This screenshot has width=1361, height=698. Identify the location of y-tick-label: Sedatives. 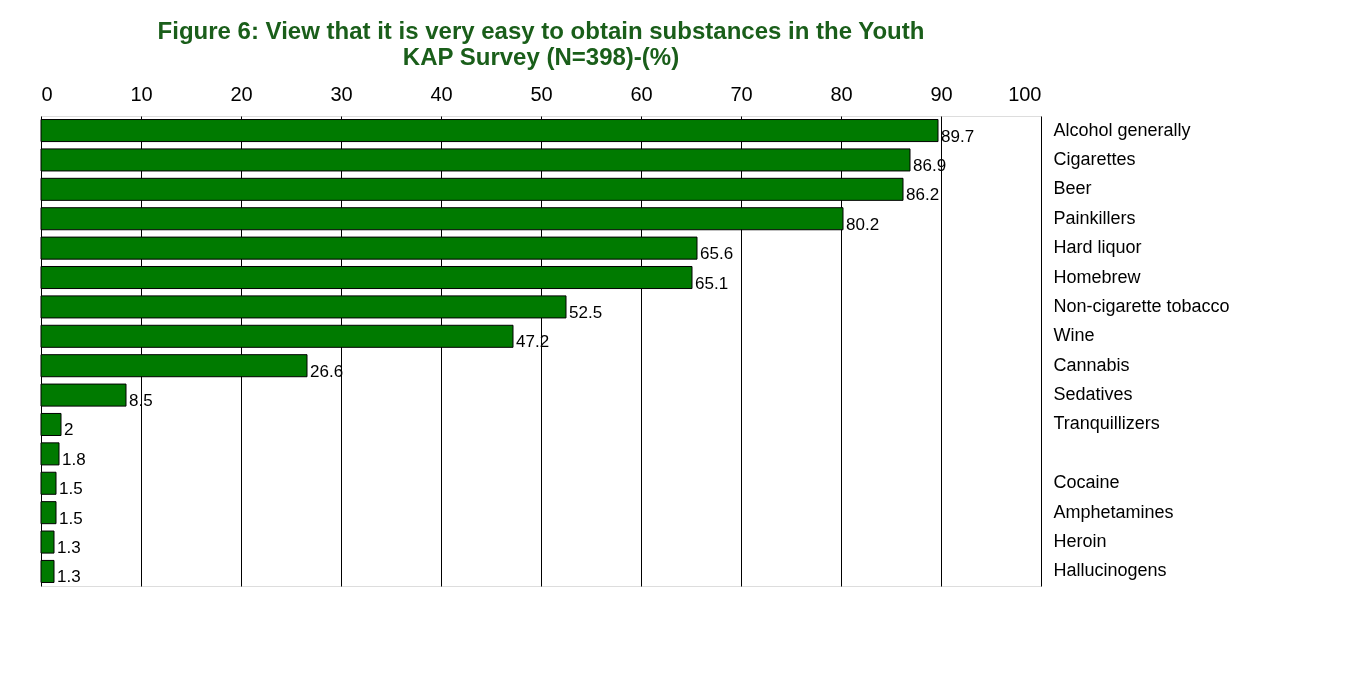
(1093, 394).